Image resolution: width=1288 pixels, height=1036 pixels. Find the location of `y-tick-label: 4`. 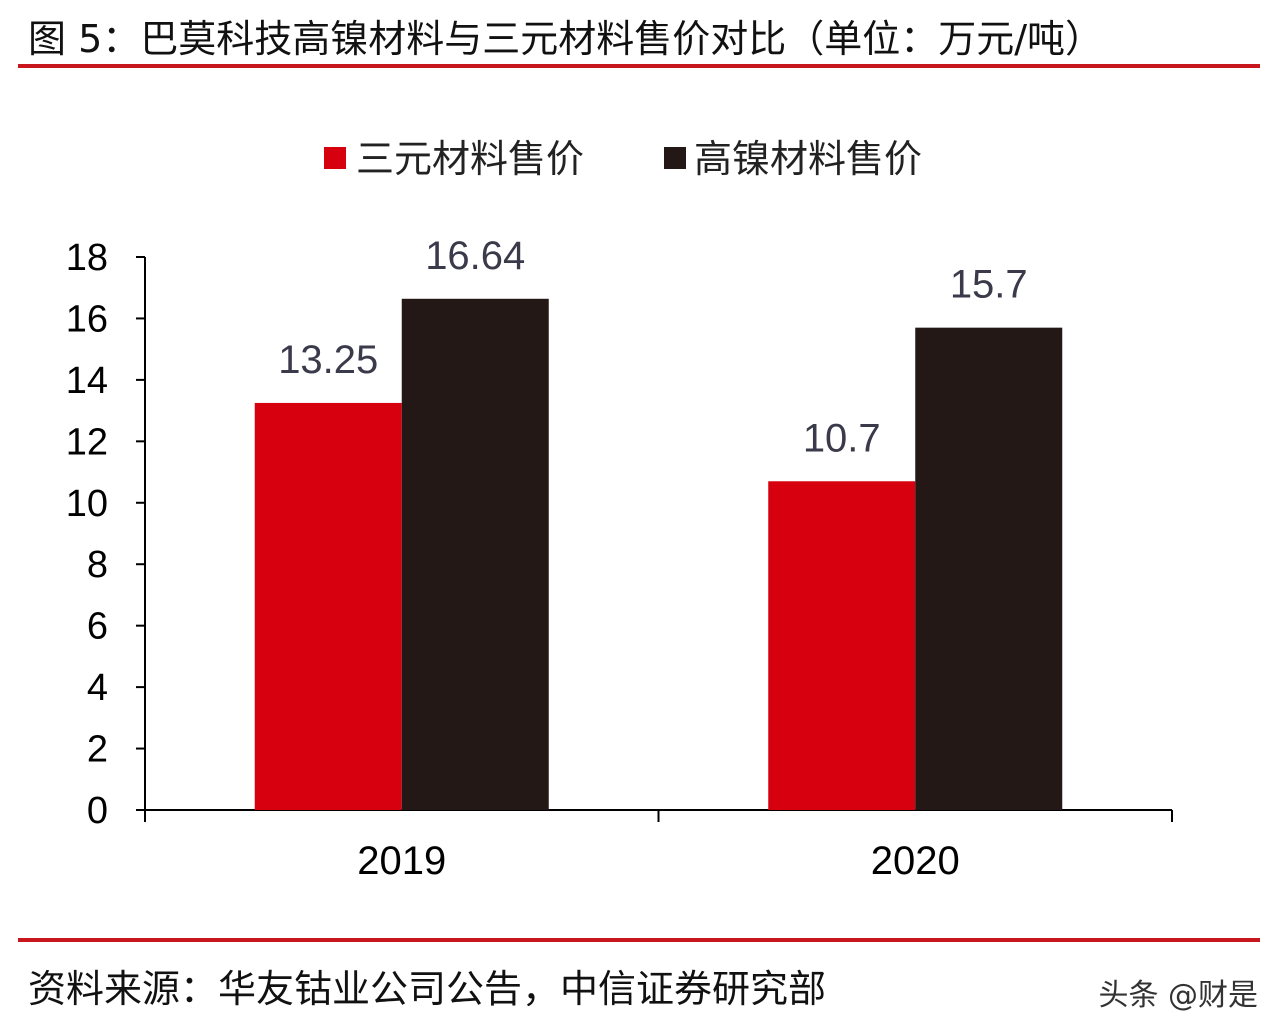

y-tick-label: 4 is located at coordinates (97, 688).